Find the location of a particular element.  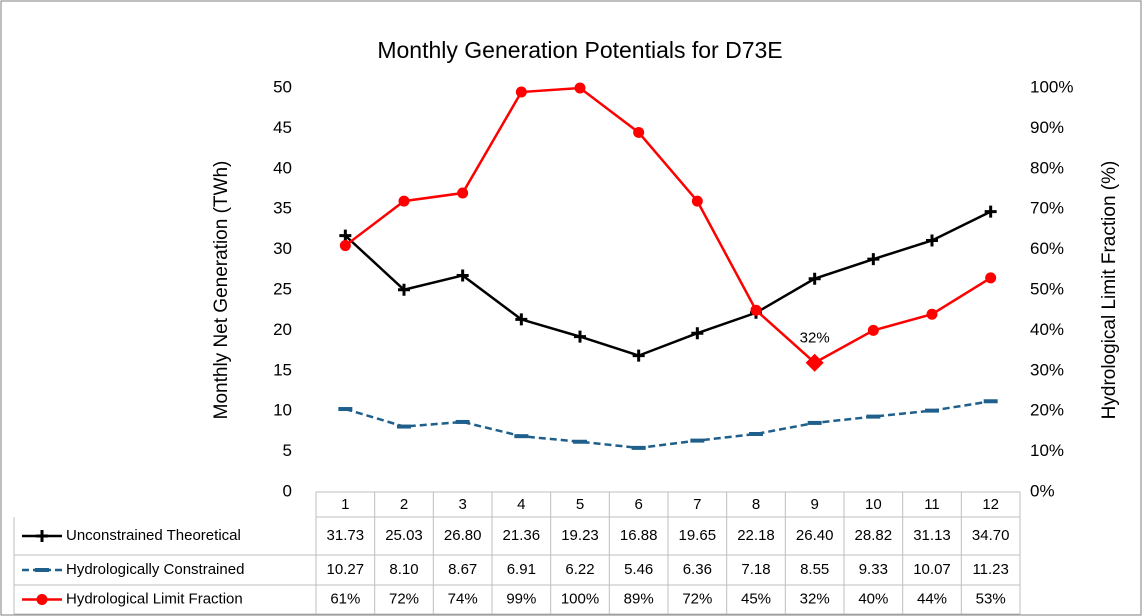

y-tick-label: 40 is located at coordinates (282, 167).